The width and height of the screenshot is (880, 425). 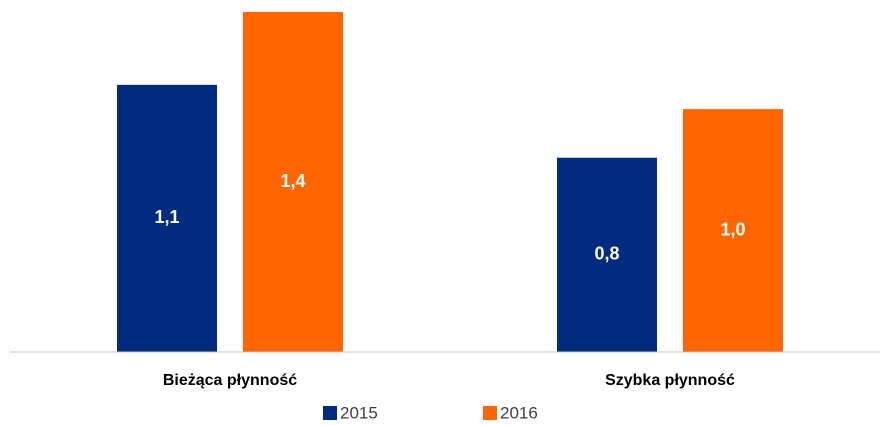 What do you see at coordinates (519, 412) in the screenshot?
I see `legend-label: 2016` at bounding box center [519, 412].